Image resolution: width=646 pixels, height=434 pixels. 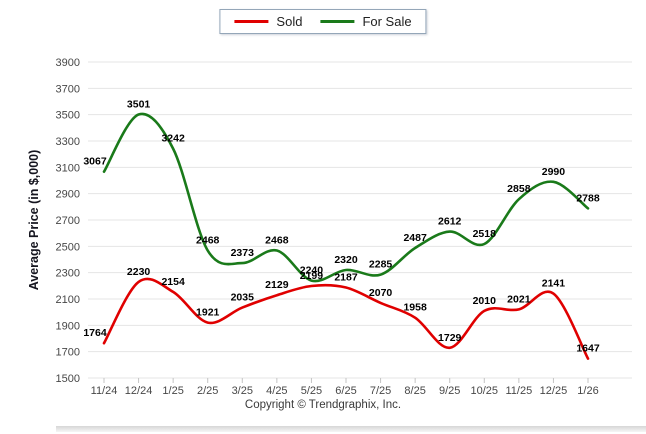 What do you see at coordinates (346, 278) in the screenshot?
I see `data-label-sold: 2187` at bounding box center [346, 278].